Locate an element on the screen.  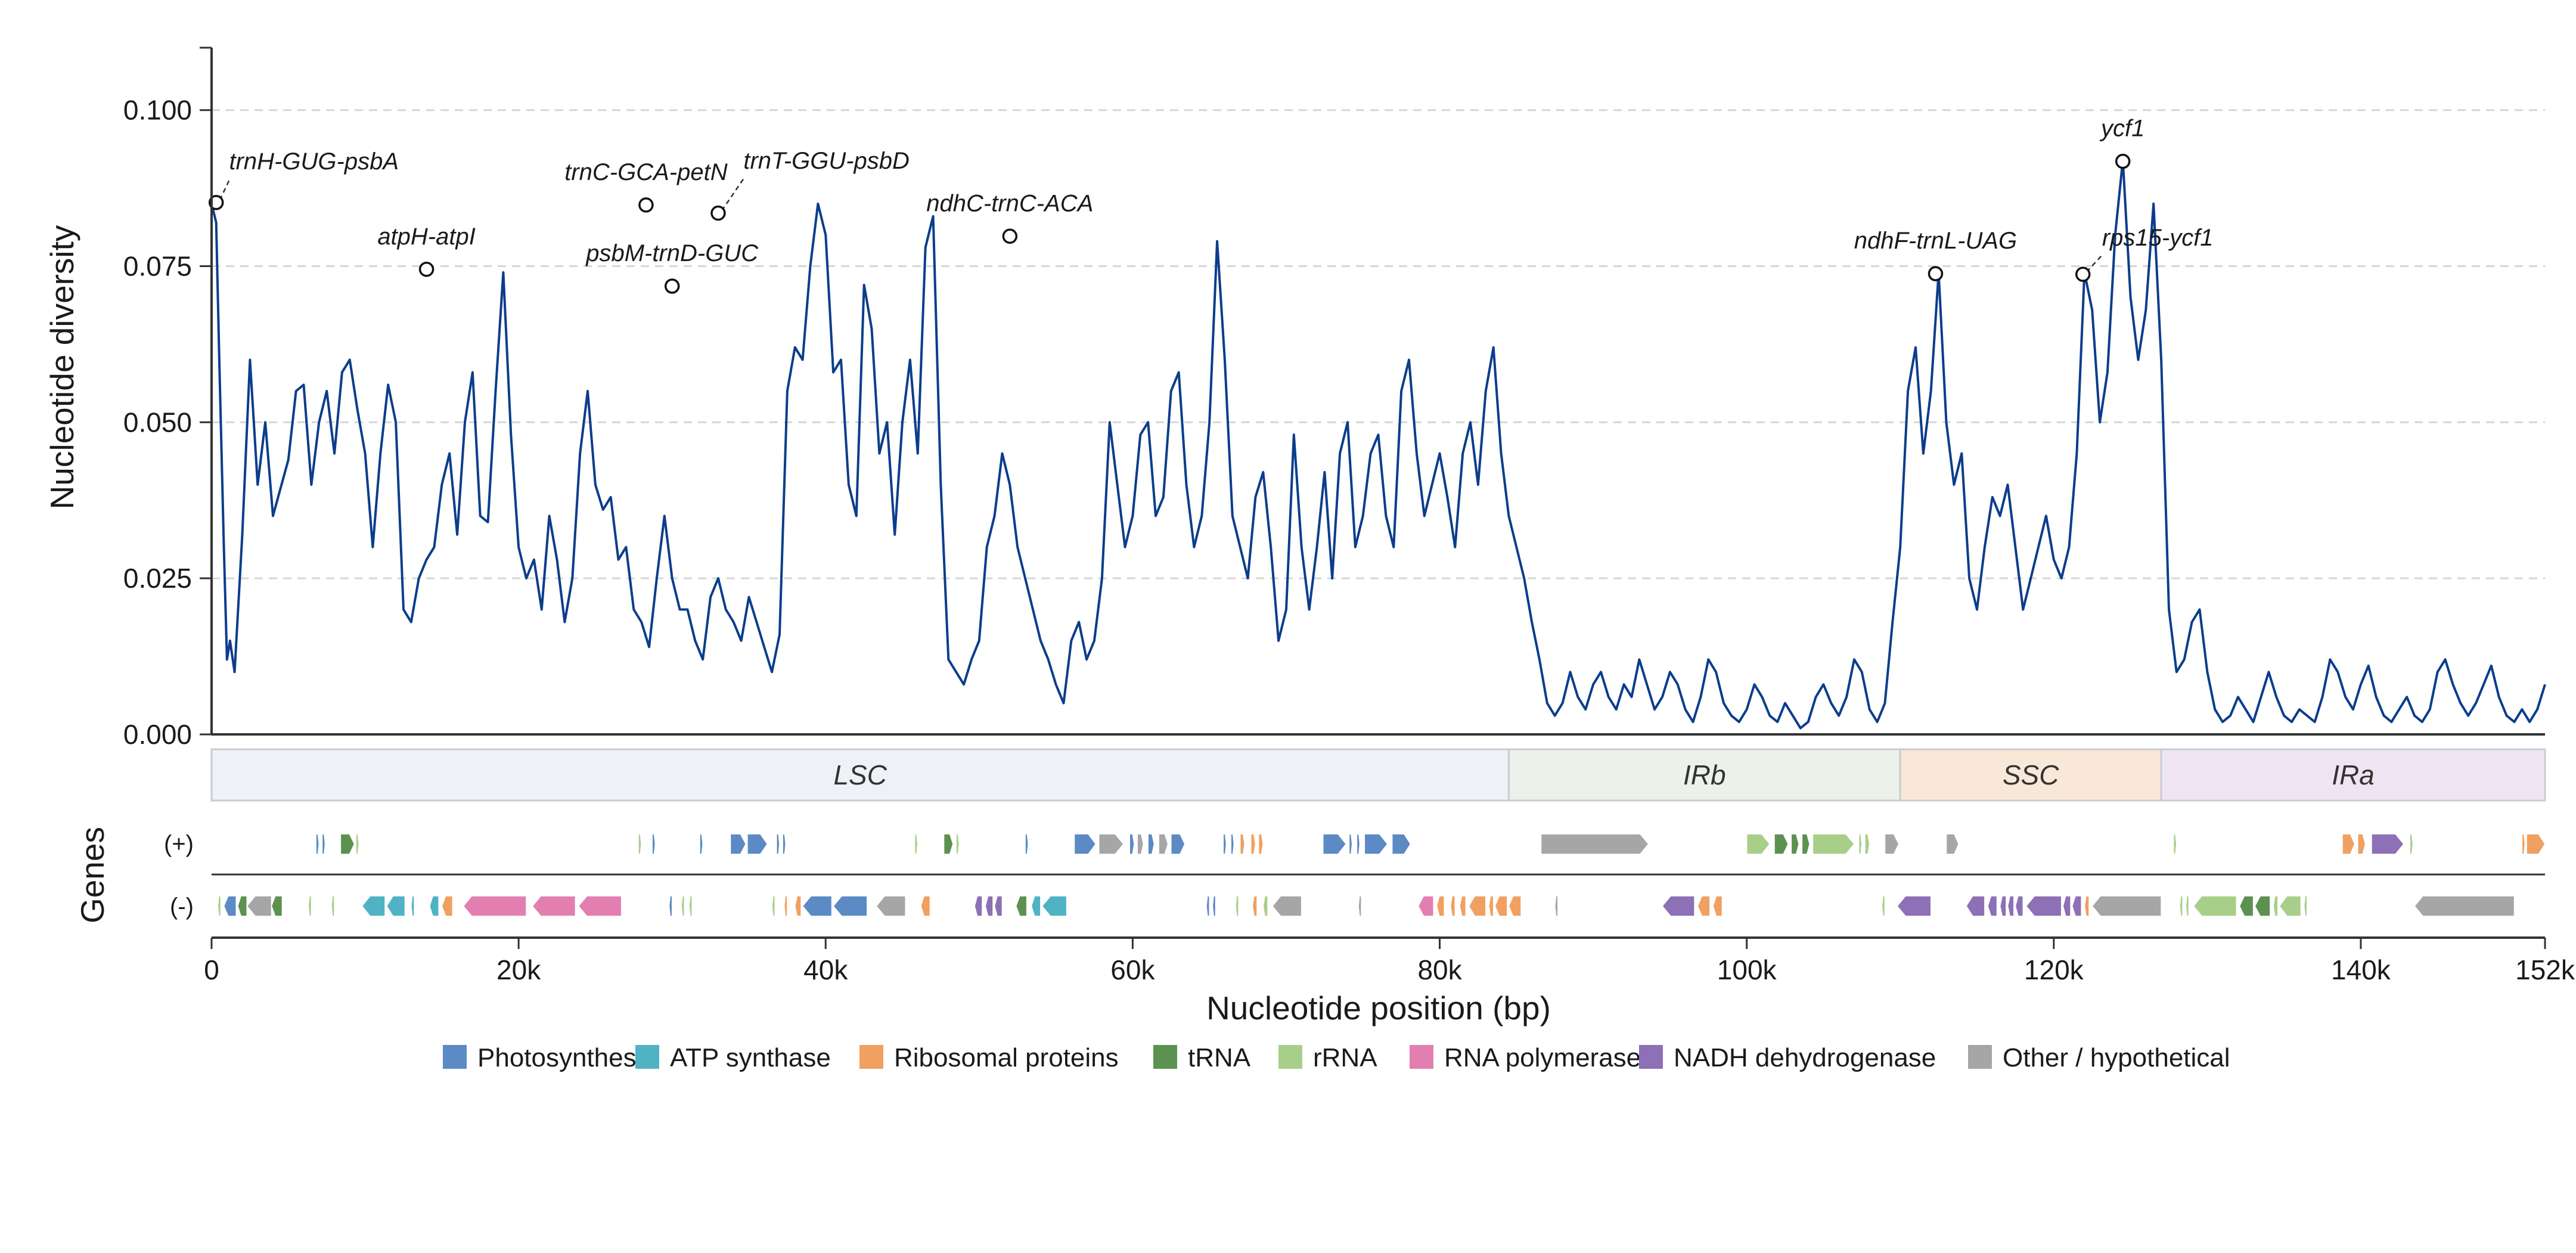
legend-label: rRNA is located at coordinates (1345, 1057).